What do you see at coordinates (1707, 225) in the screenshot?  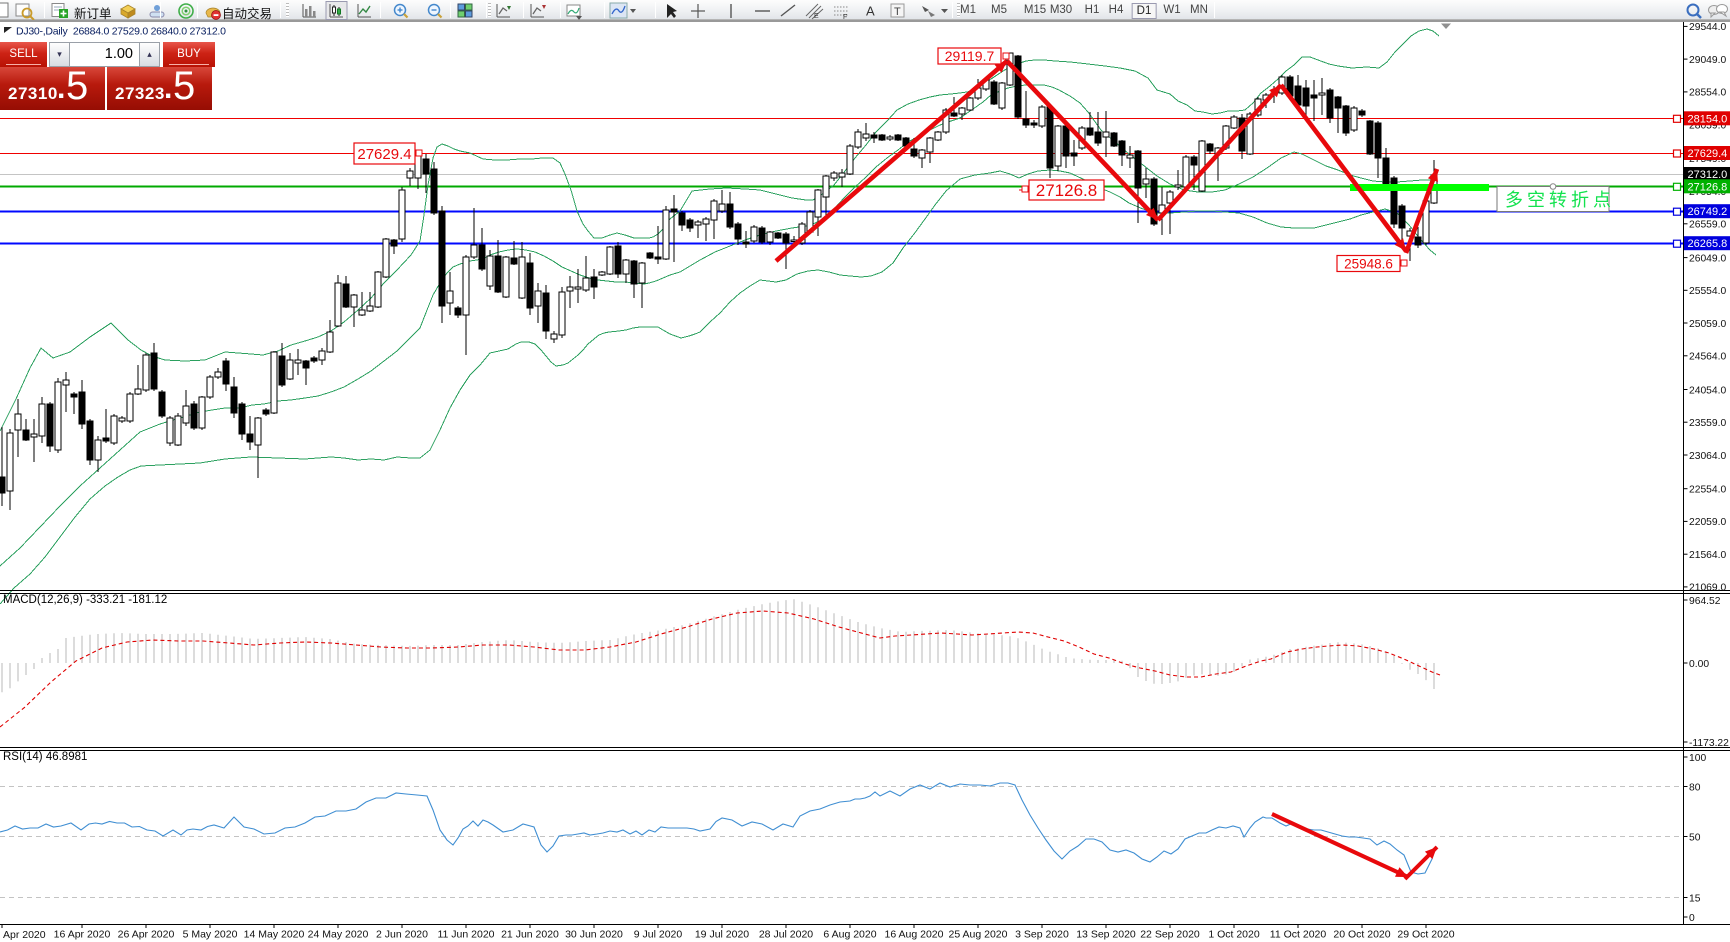 I see `svg-text: 26559.0` at bounding box center [1707, 225].